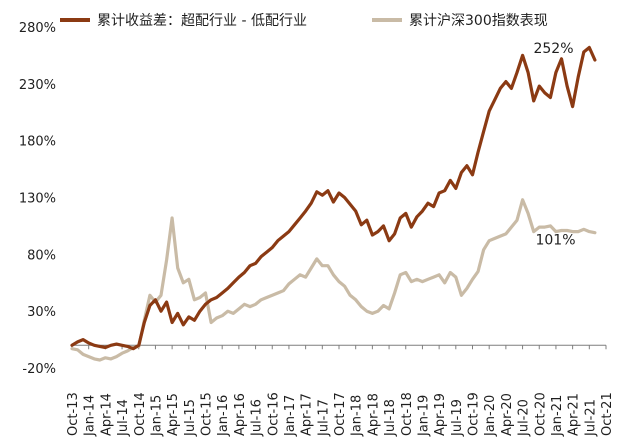  Describe the element at coordinates (37, 85) in the screenshot. I see `y-tick-label: 230%` at that location.